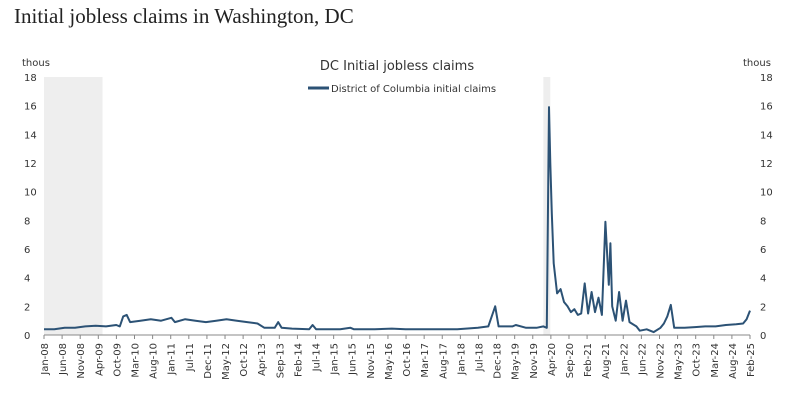 The width and height of the screenshot is (790, 418). I want to click on x-tick-label: Aug-10, so click(154, 361).